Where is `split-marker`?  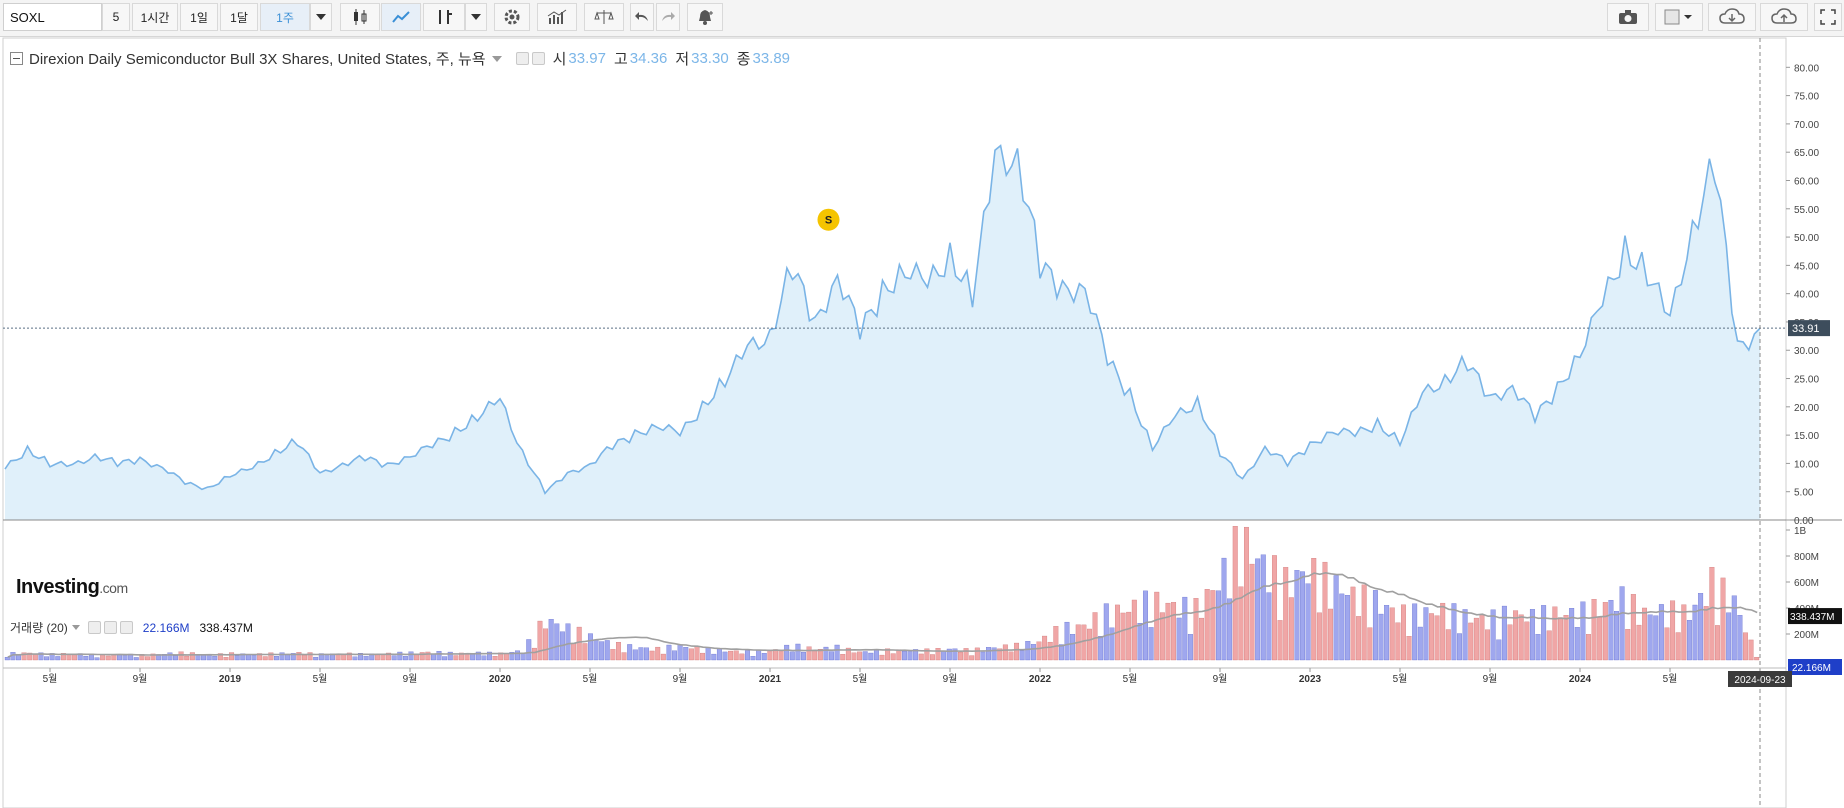
split-marker is located at coordinates (828, 219).